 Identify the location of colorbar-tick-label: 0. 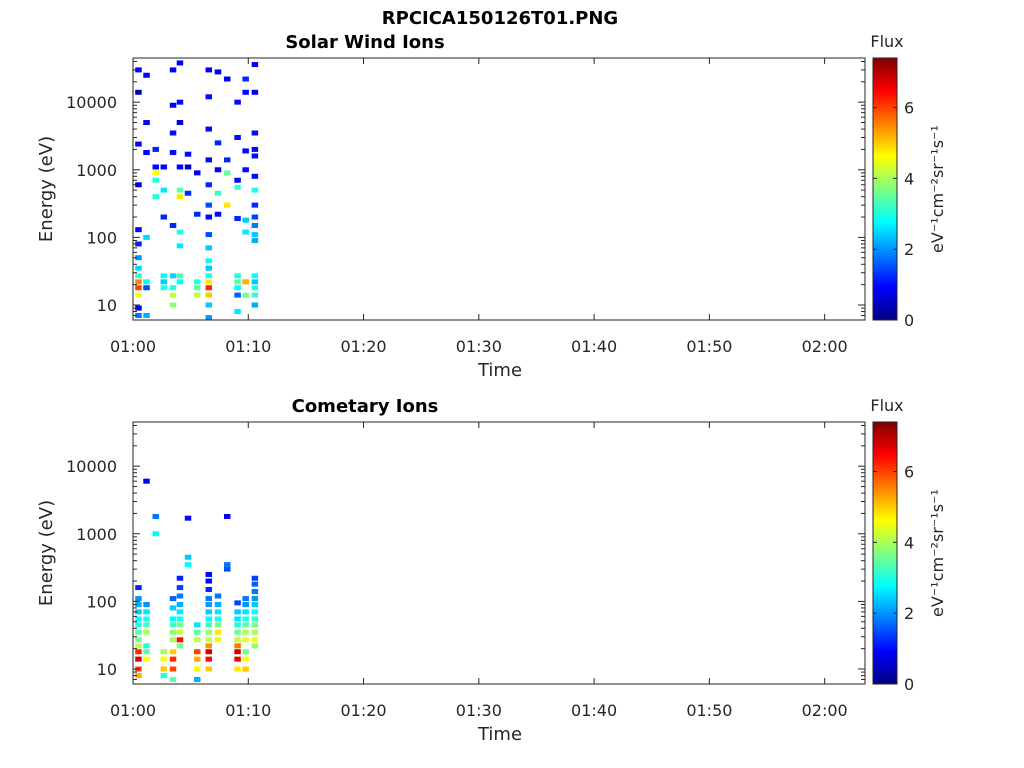
(909, 320).